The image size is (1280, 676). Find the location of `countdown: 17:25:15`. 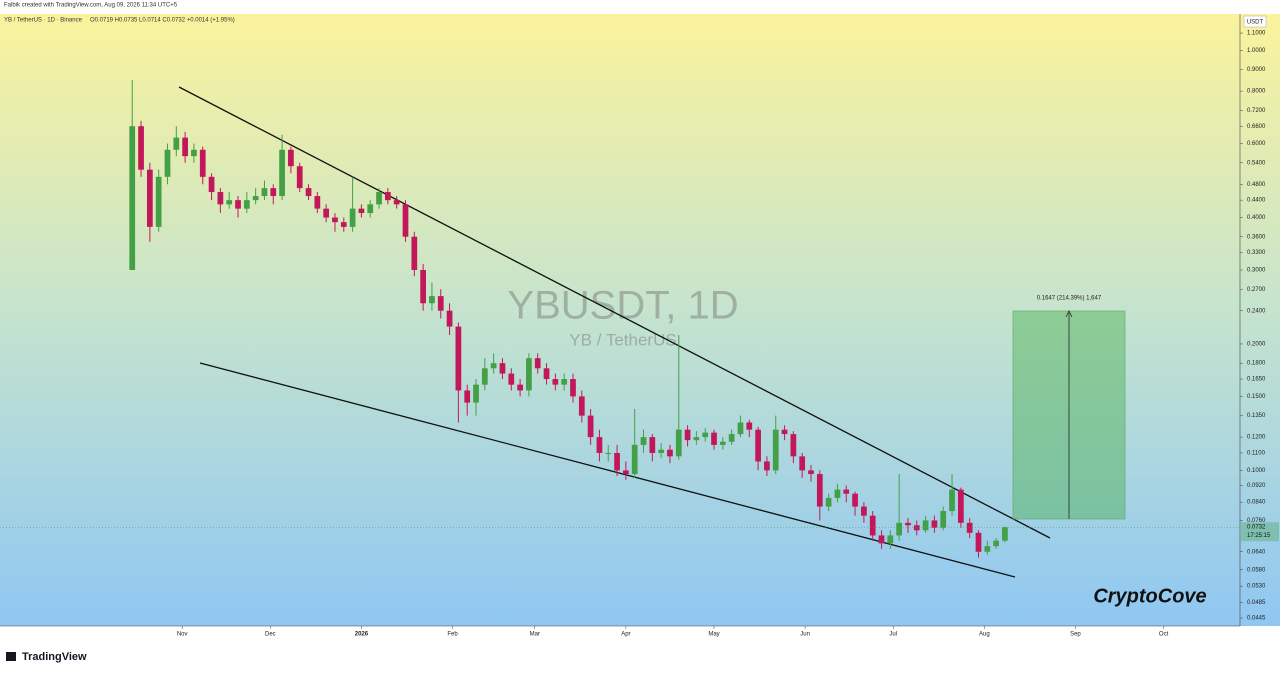

countdown: 17:25:15 is located at coordinates (1259, 536).